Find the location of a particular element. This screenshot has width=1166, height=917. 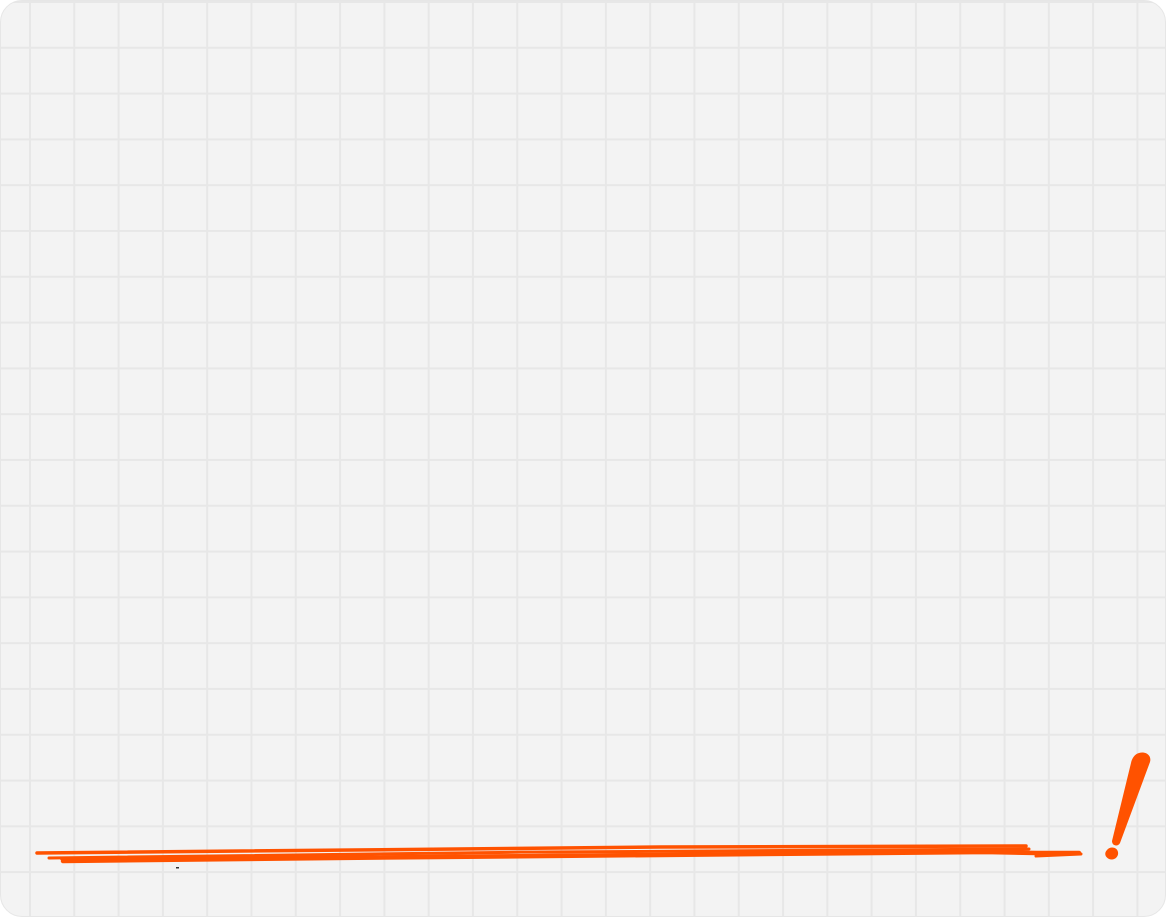

underline-icon is located at coordinates (559, 854).